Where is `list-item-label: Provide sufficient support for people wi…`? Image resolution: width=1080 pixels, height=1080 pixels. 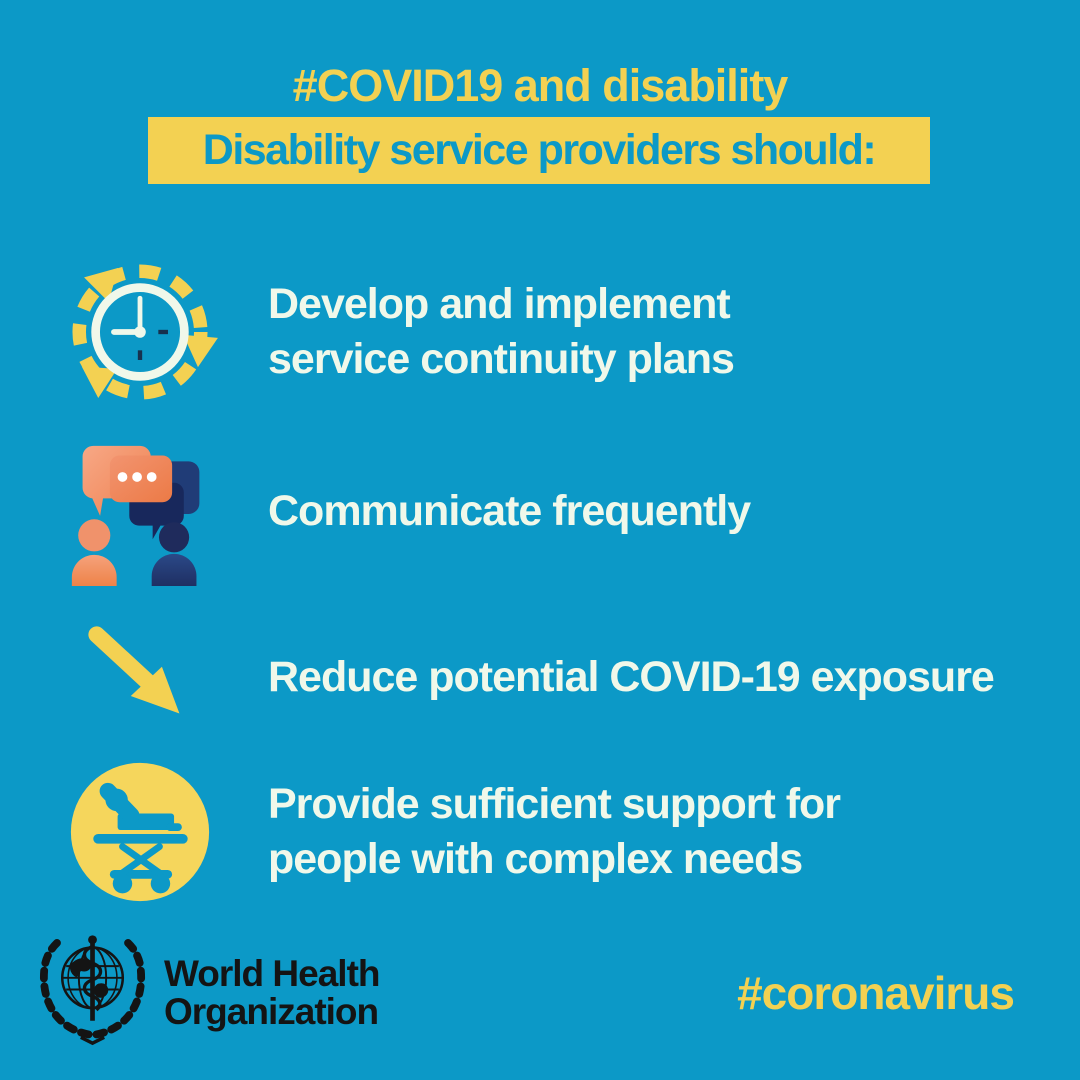
list-item-label: Provide sufficient support for people wi… is located at coordinates (554, 831).